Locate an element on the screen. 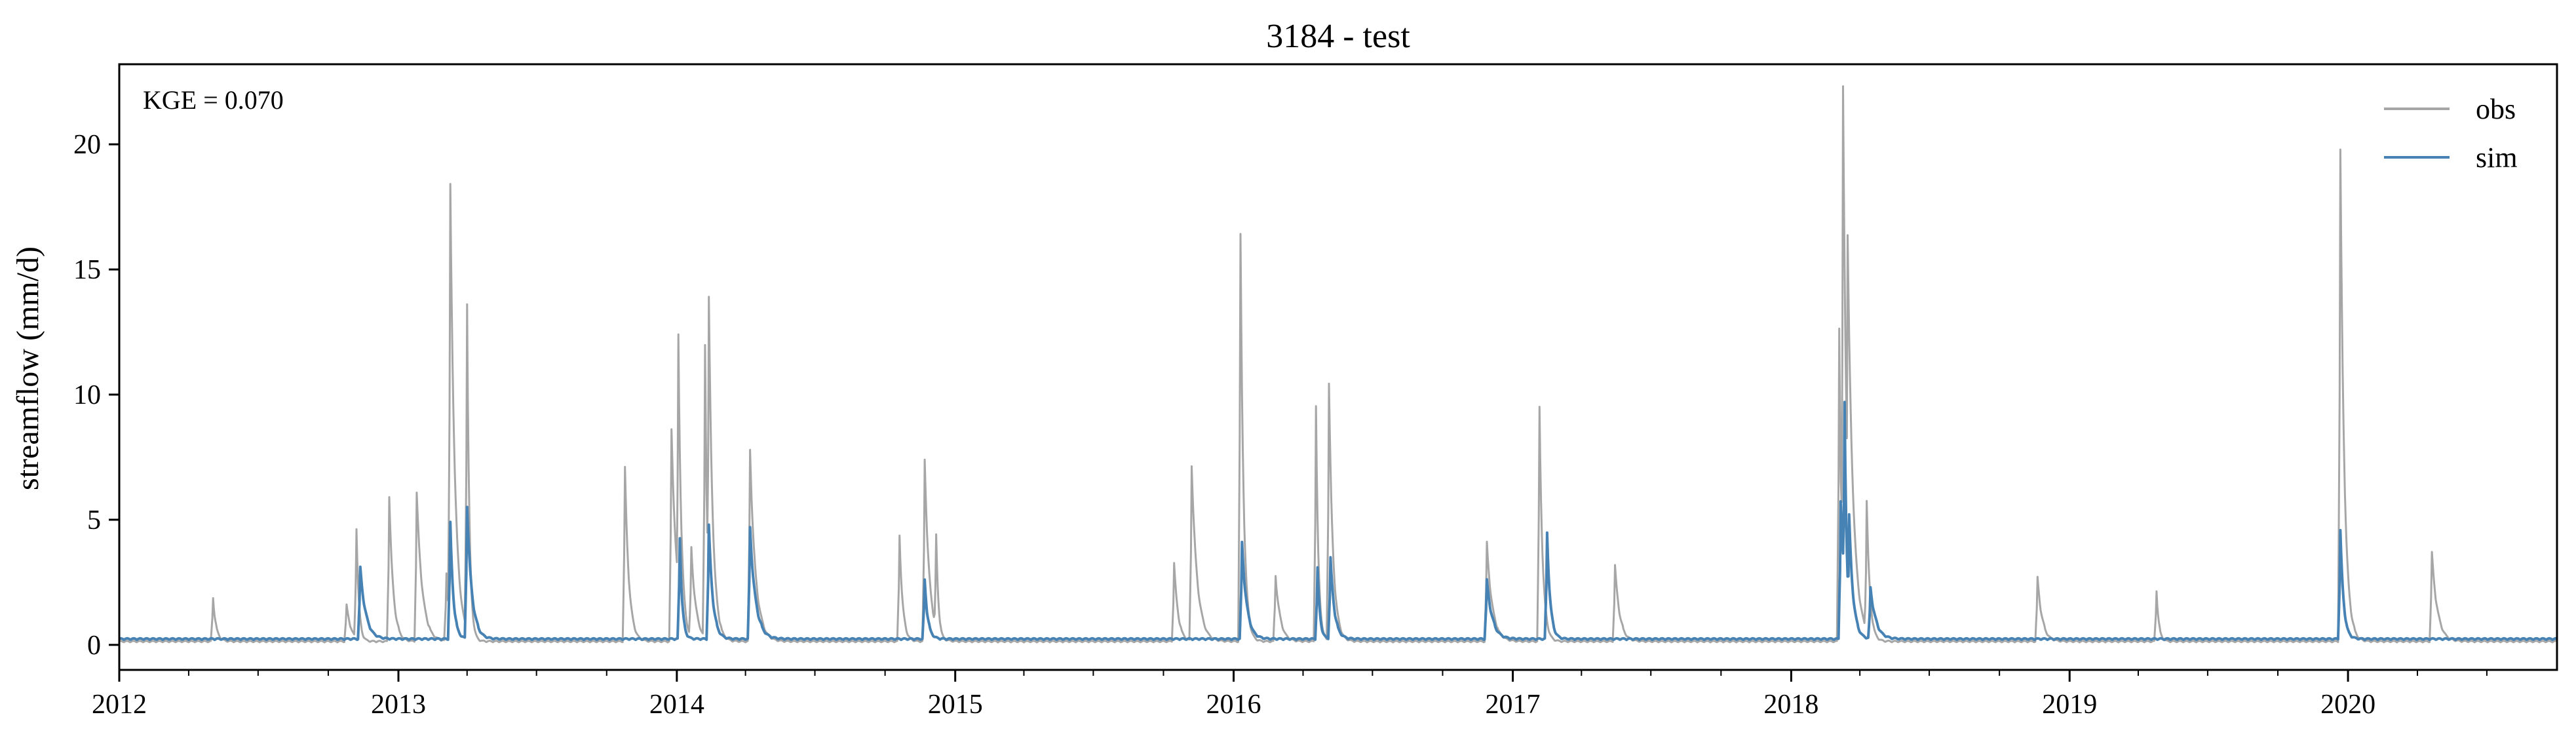 The height and width of the screenshot is (742, 2576). x-tick-label: 2013 is located at coordinates (398, 705).